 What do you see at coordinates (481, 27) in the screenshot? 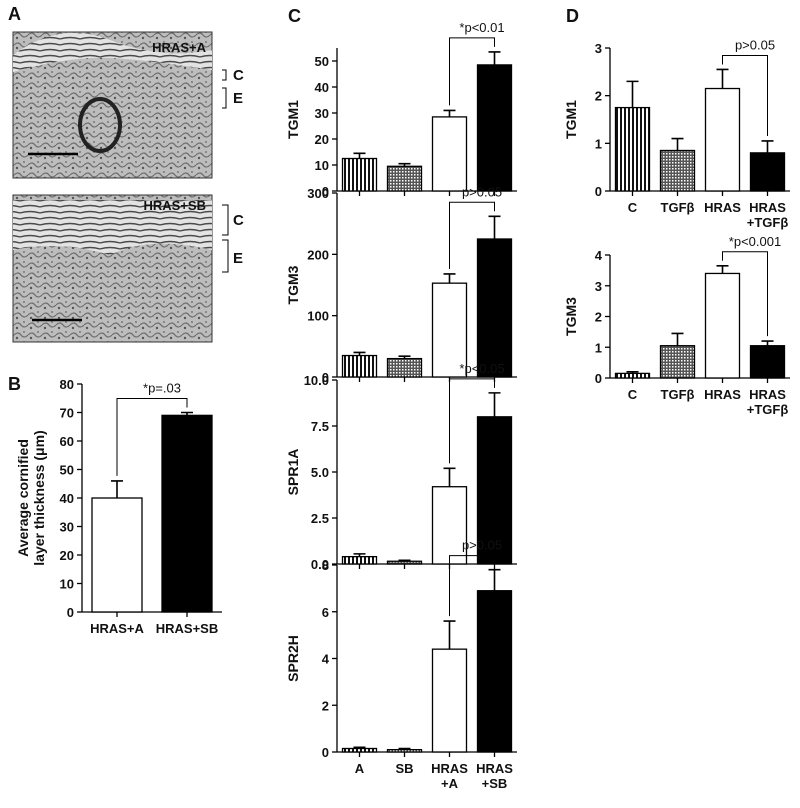
I see `significance-label: *p<0.01` at bounding box center [481, 27].